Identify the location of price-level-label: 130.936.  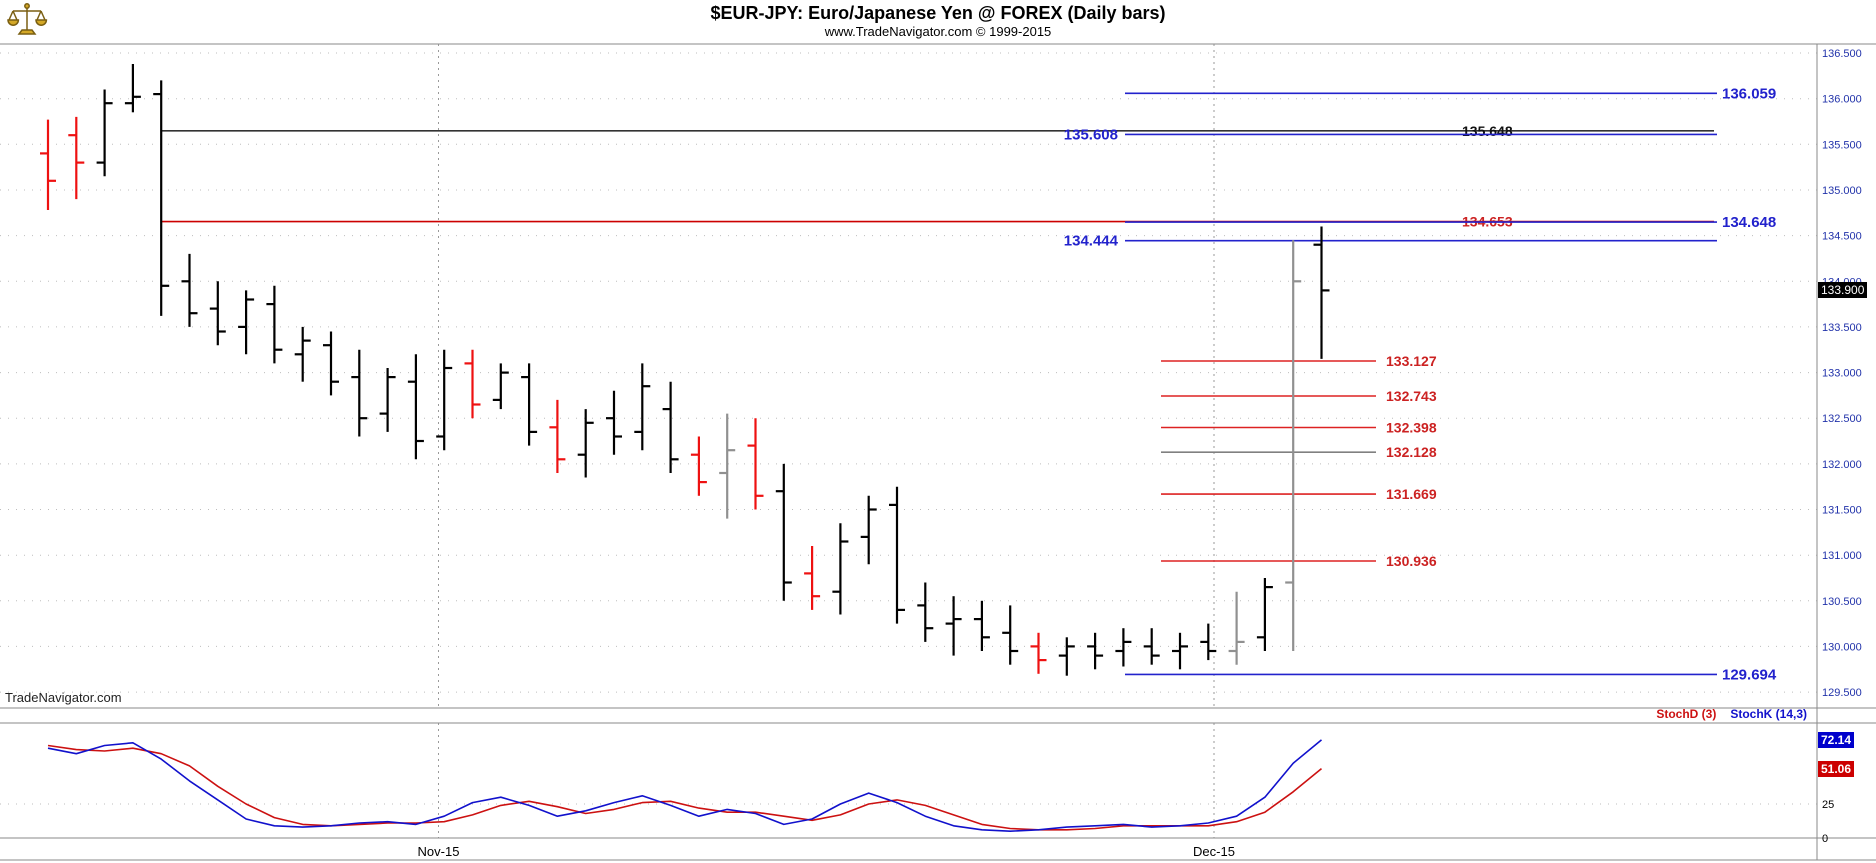
(1411, 561).